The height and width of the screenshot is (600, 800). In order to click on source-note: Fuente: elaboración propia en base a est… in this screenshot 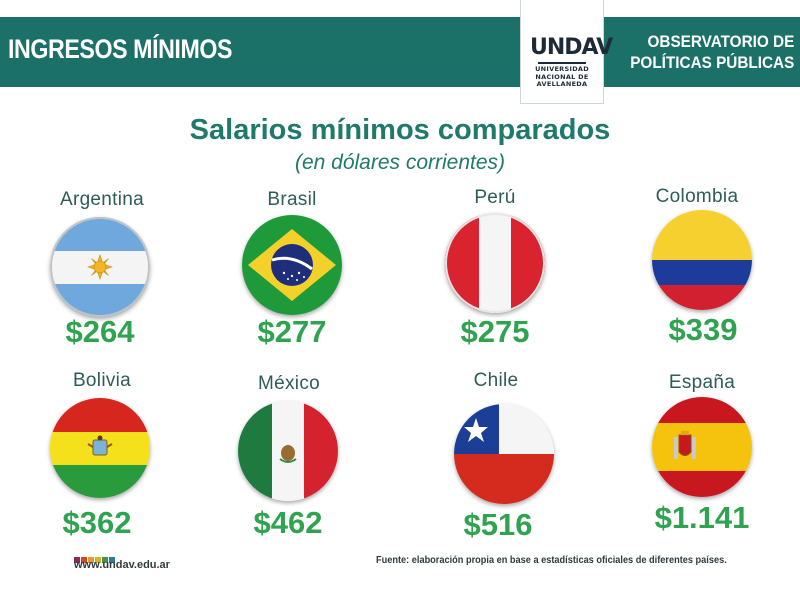, I will do `click(551, 560)`.